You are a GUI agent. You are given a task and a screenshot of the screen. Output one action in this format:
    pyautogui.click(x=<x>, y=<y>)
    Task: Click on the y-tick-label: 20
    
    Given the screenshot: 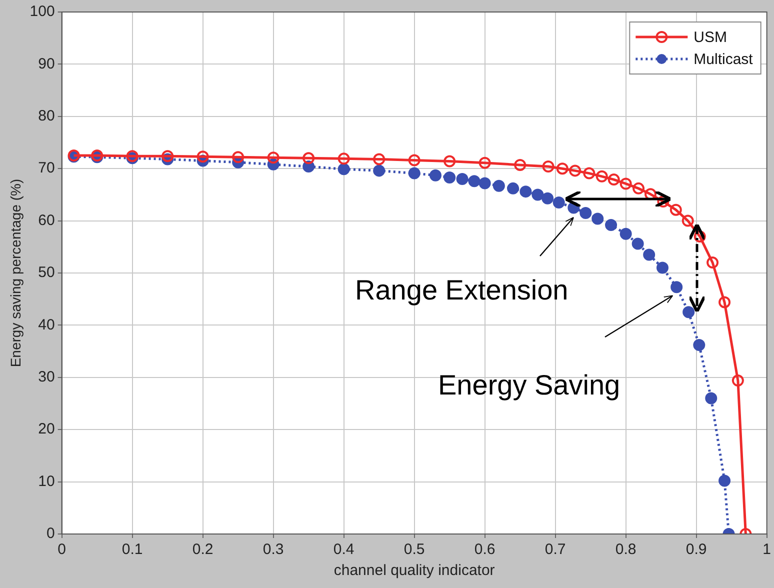 What is the action you would take?
    pyautogui.click(x=46, y=429)
    